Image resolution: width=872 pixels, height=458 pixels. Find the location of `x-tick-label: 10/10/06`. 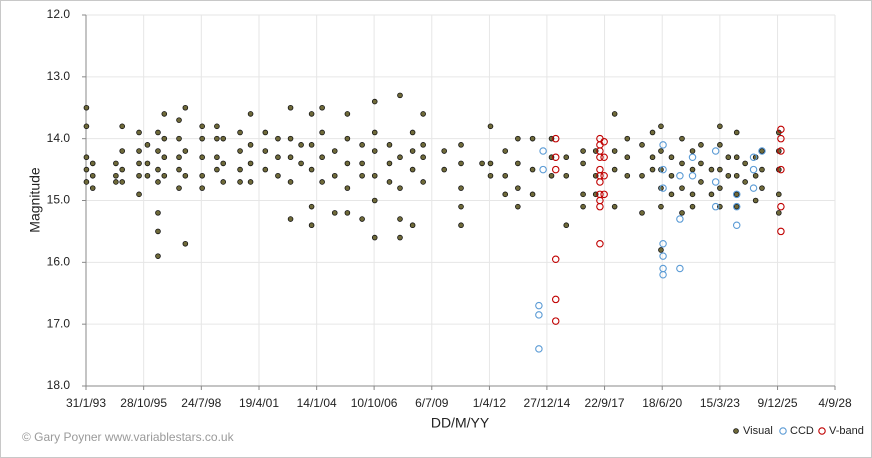

x-tick-label: 10/10/06 is located at coordinates (374, 403).